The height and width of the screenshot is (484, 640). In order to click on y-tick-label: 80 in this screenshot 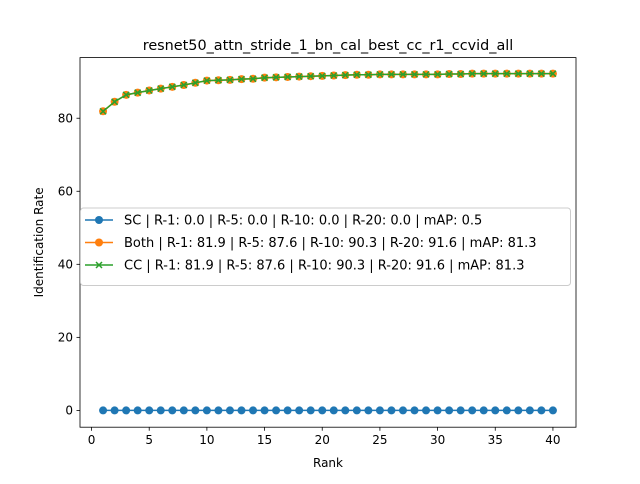, I will do `click(65, 119)`.